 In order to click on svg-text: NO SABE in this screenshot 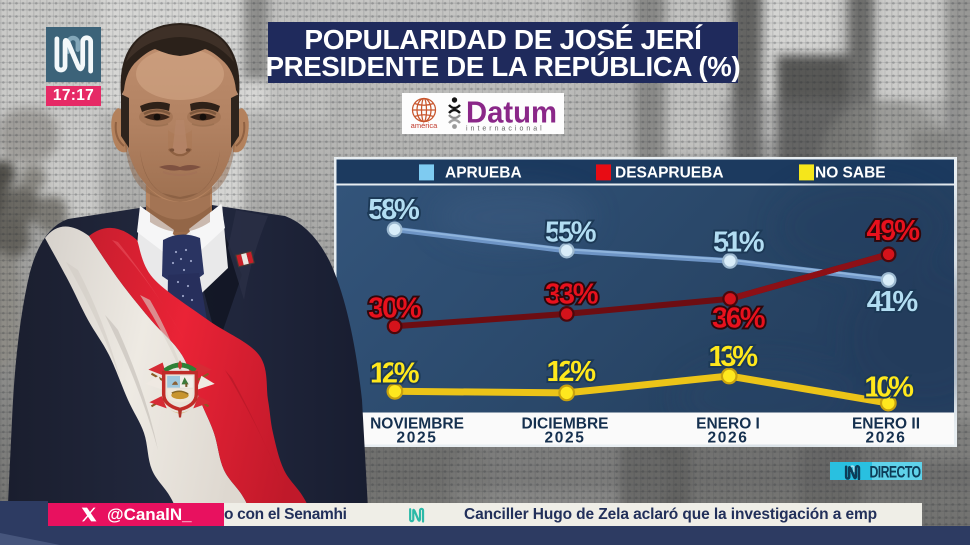, I will do `click(850, 173)`.